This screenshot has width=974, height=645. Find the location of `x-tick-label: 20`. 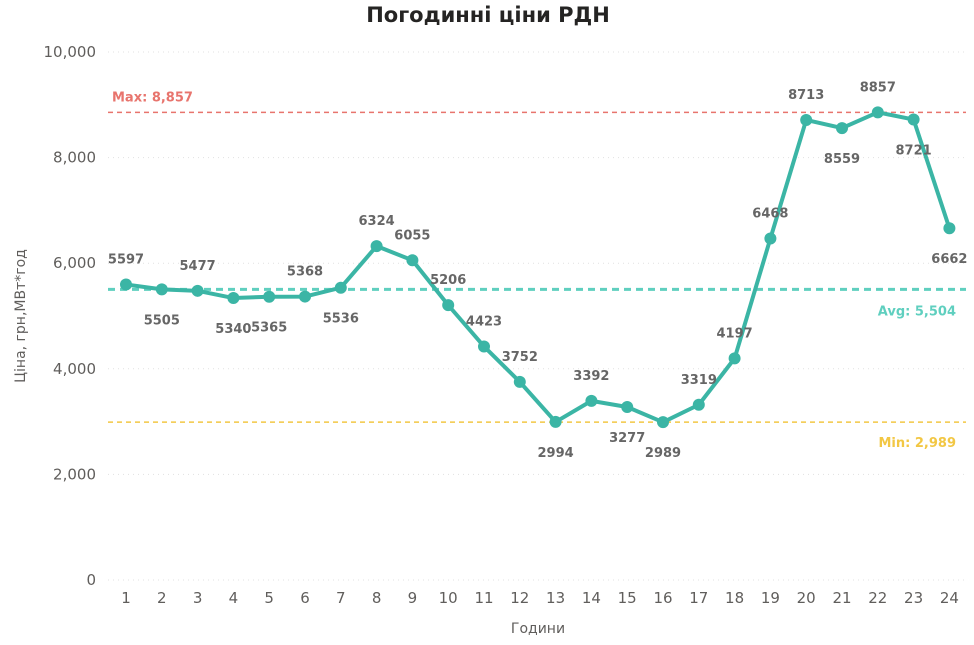

x-tick-label: 20 is located at coordinates (806, 598).